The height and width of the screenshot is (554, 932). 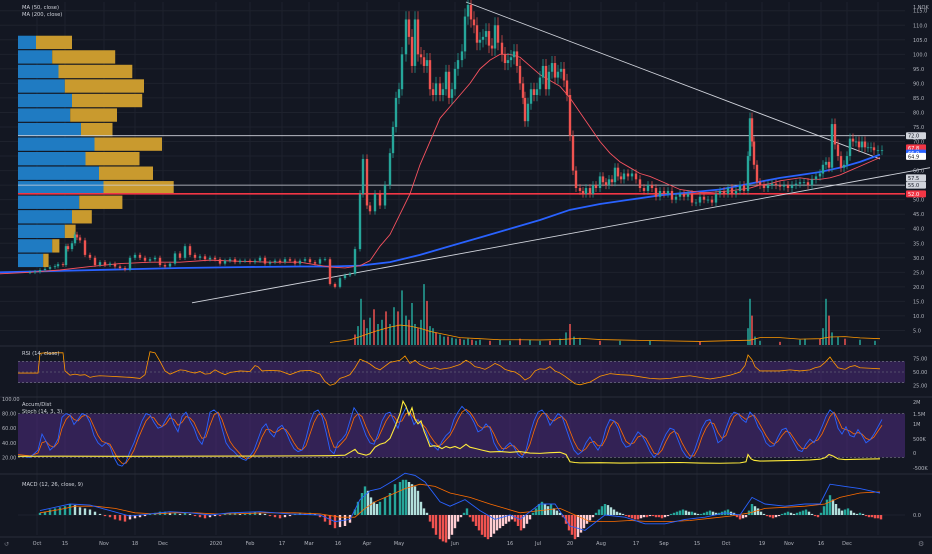 What do you see at coordinates (450, 436) in the screenshot?
I see `stoch-k-line` at bounding box center [450, 436].